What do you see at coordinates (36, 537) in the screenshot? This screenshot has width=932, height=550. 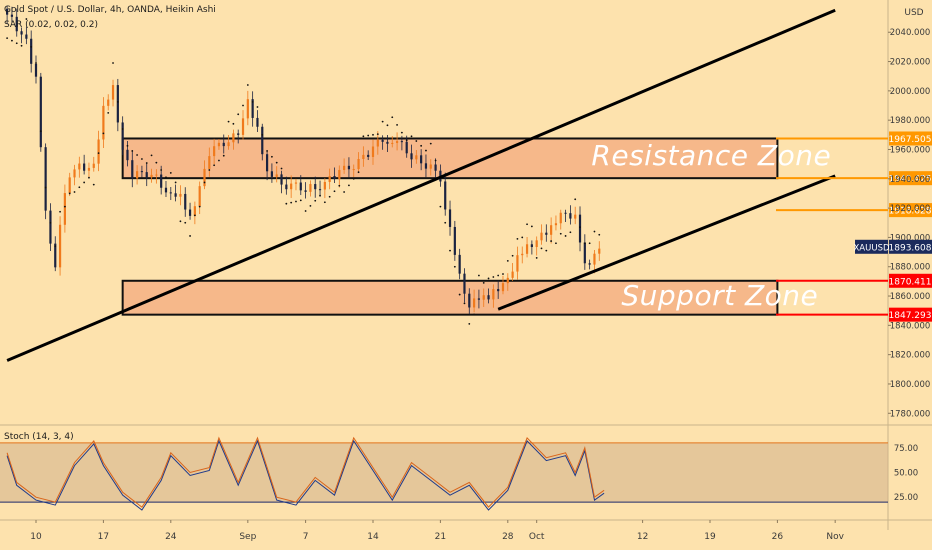 I see `x-tick-label: 10` at bounding box center [36, 537].